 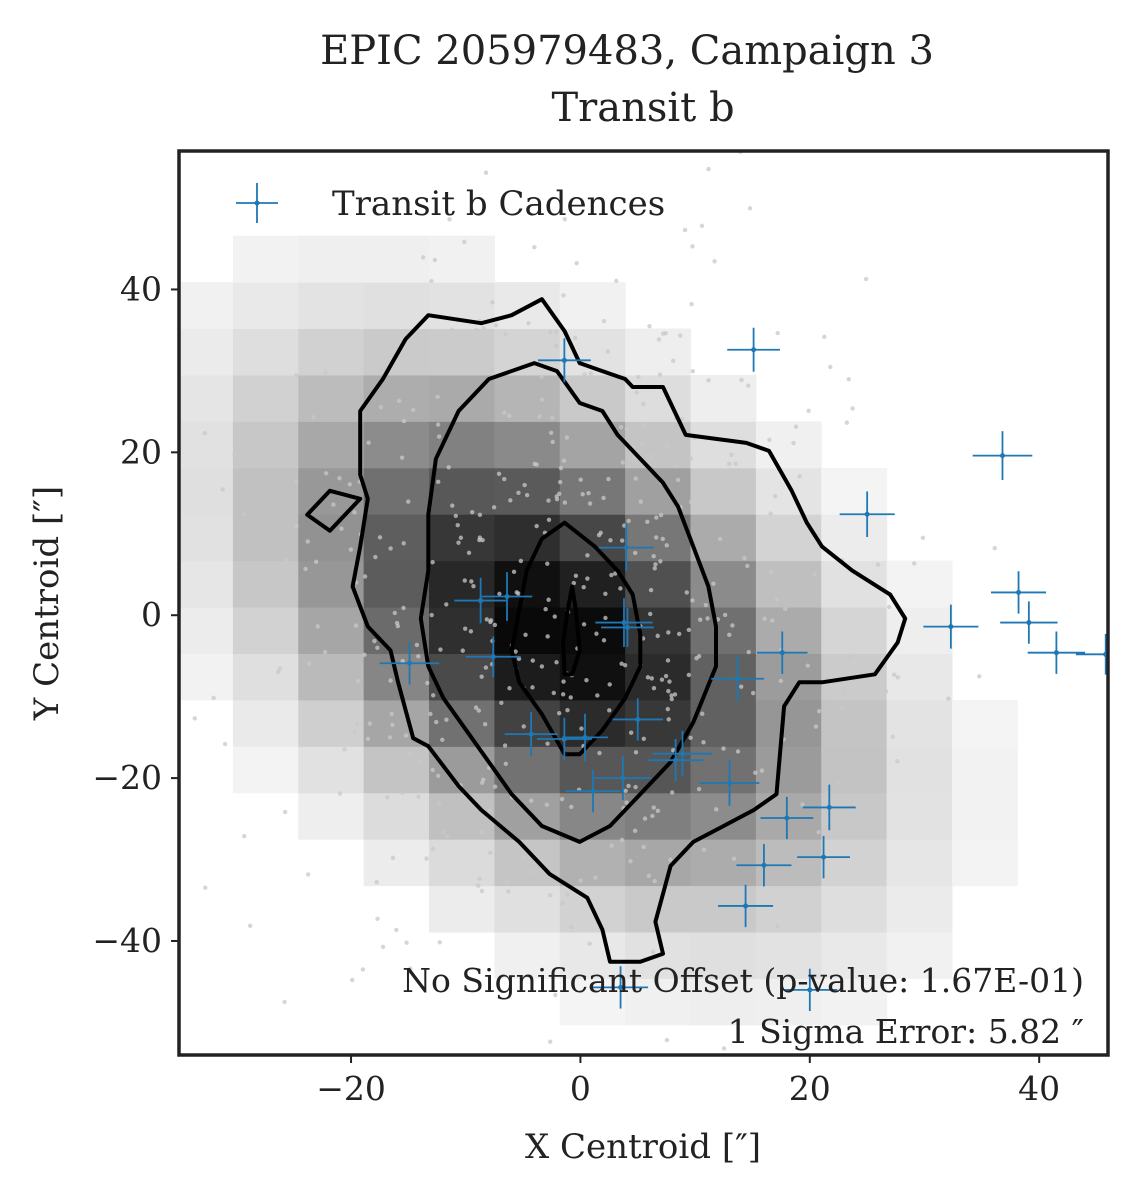 What do you see at coordinates (141, 451) in the screenshot?
I see `y-tick-label: 20` at bounding box center [141, 451].